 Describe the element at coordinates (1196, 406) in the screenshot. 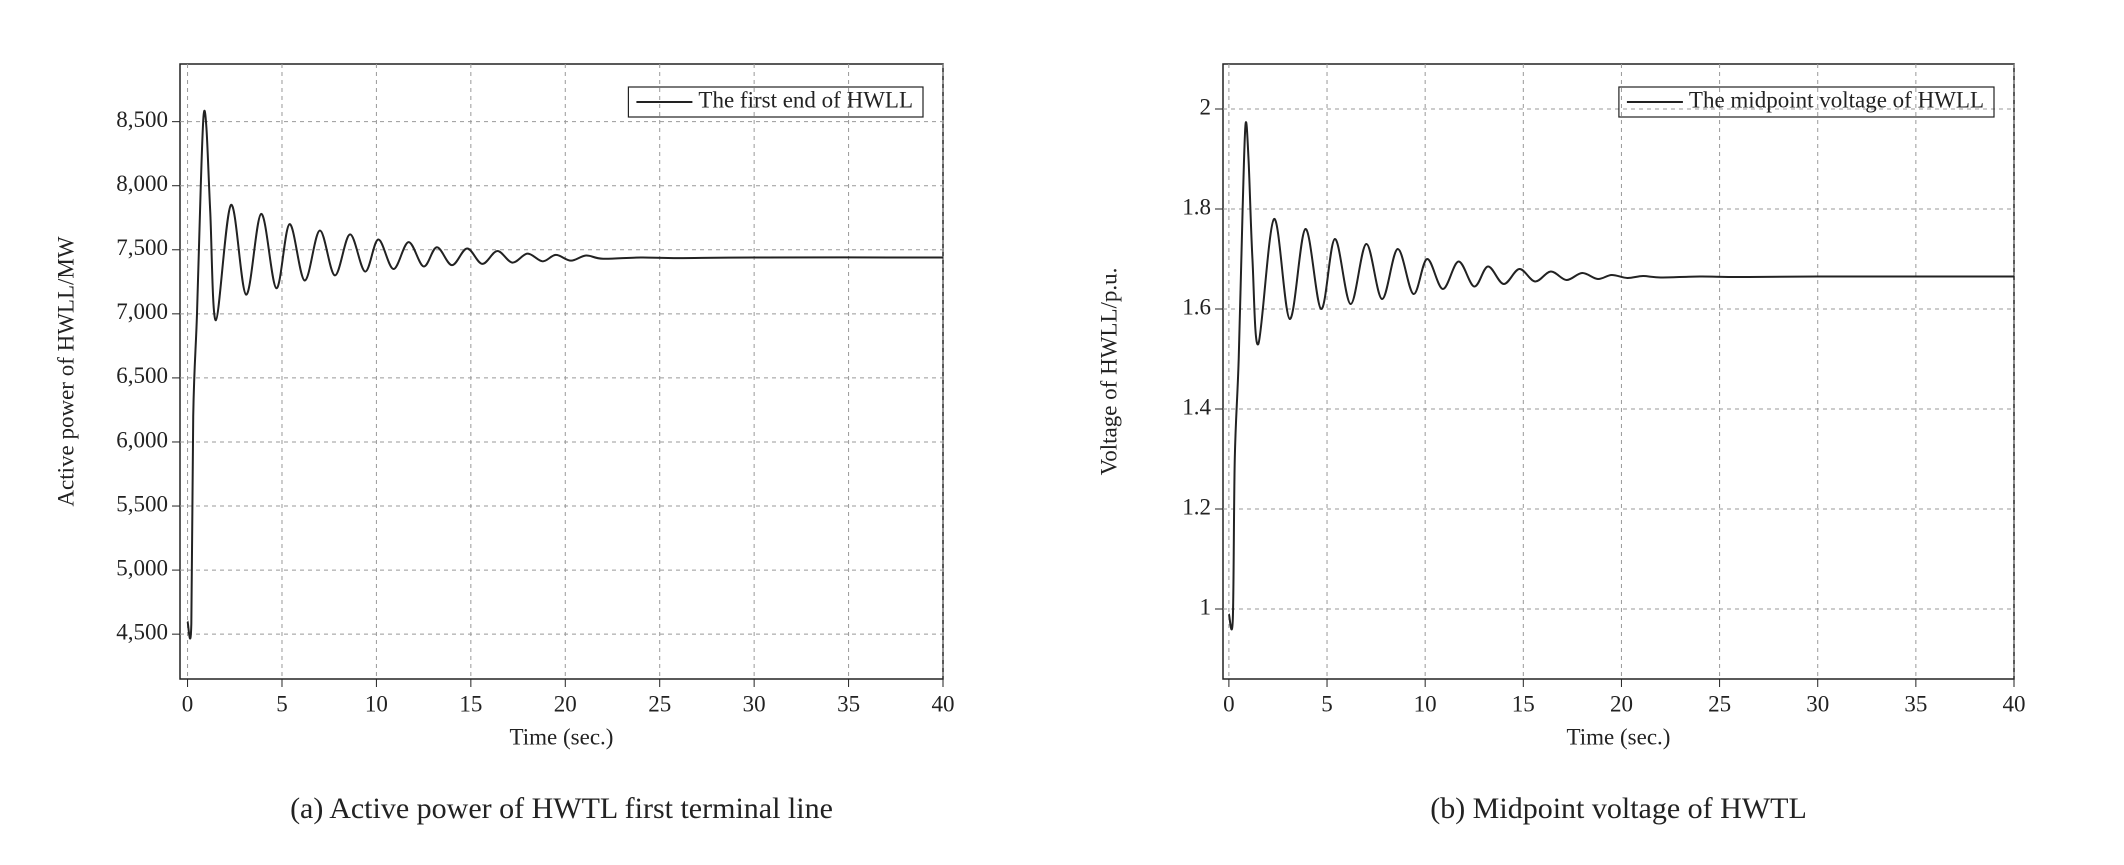

I see `y-tick-label: 1.4` at that location.